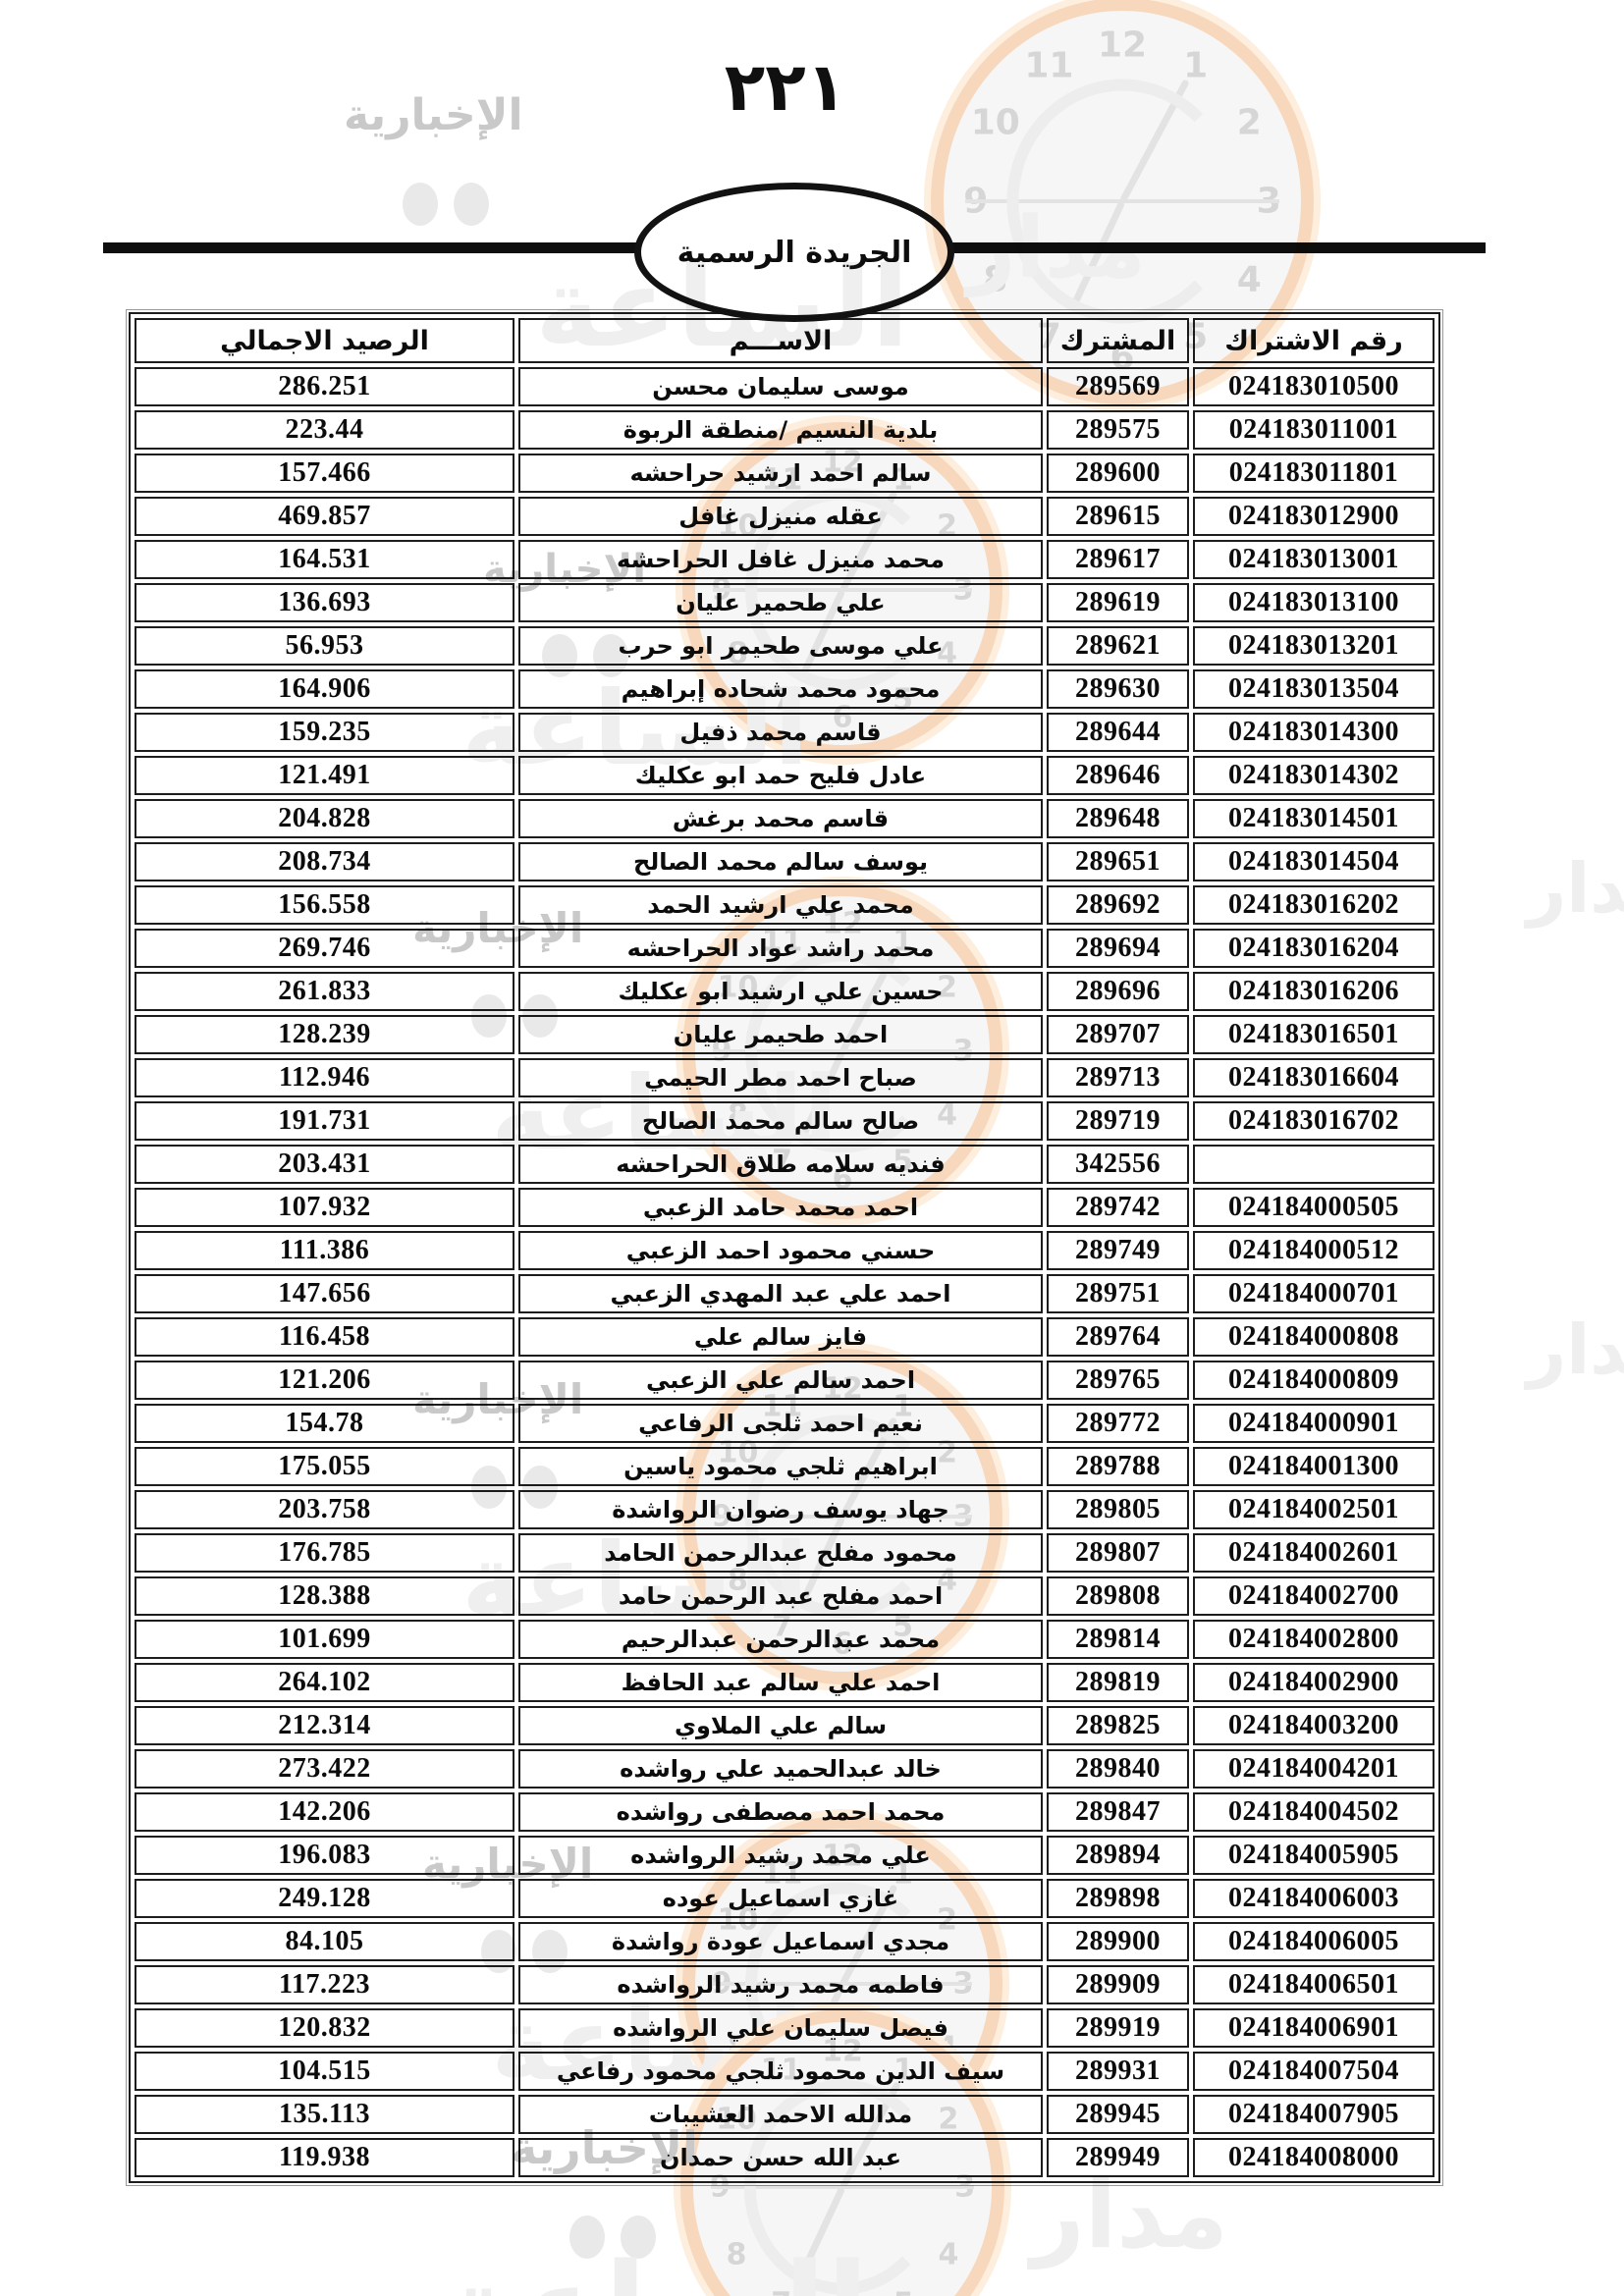 The width and height of the screenshot is (1624, 2296). What do you see at coordinates (324, 862) in the screenshot?
I see `cell-balance: 208.734` at bounding box center [324, 862].